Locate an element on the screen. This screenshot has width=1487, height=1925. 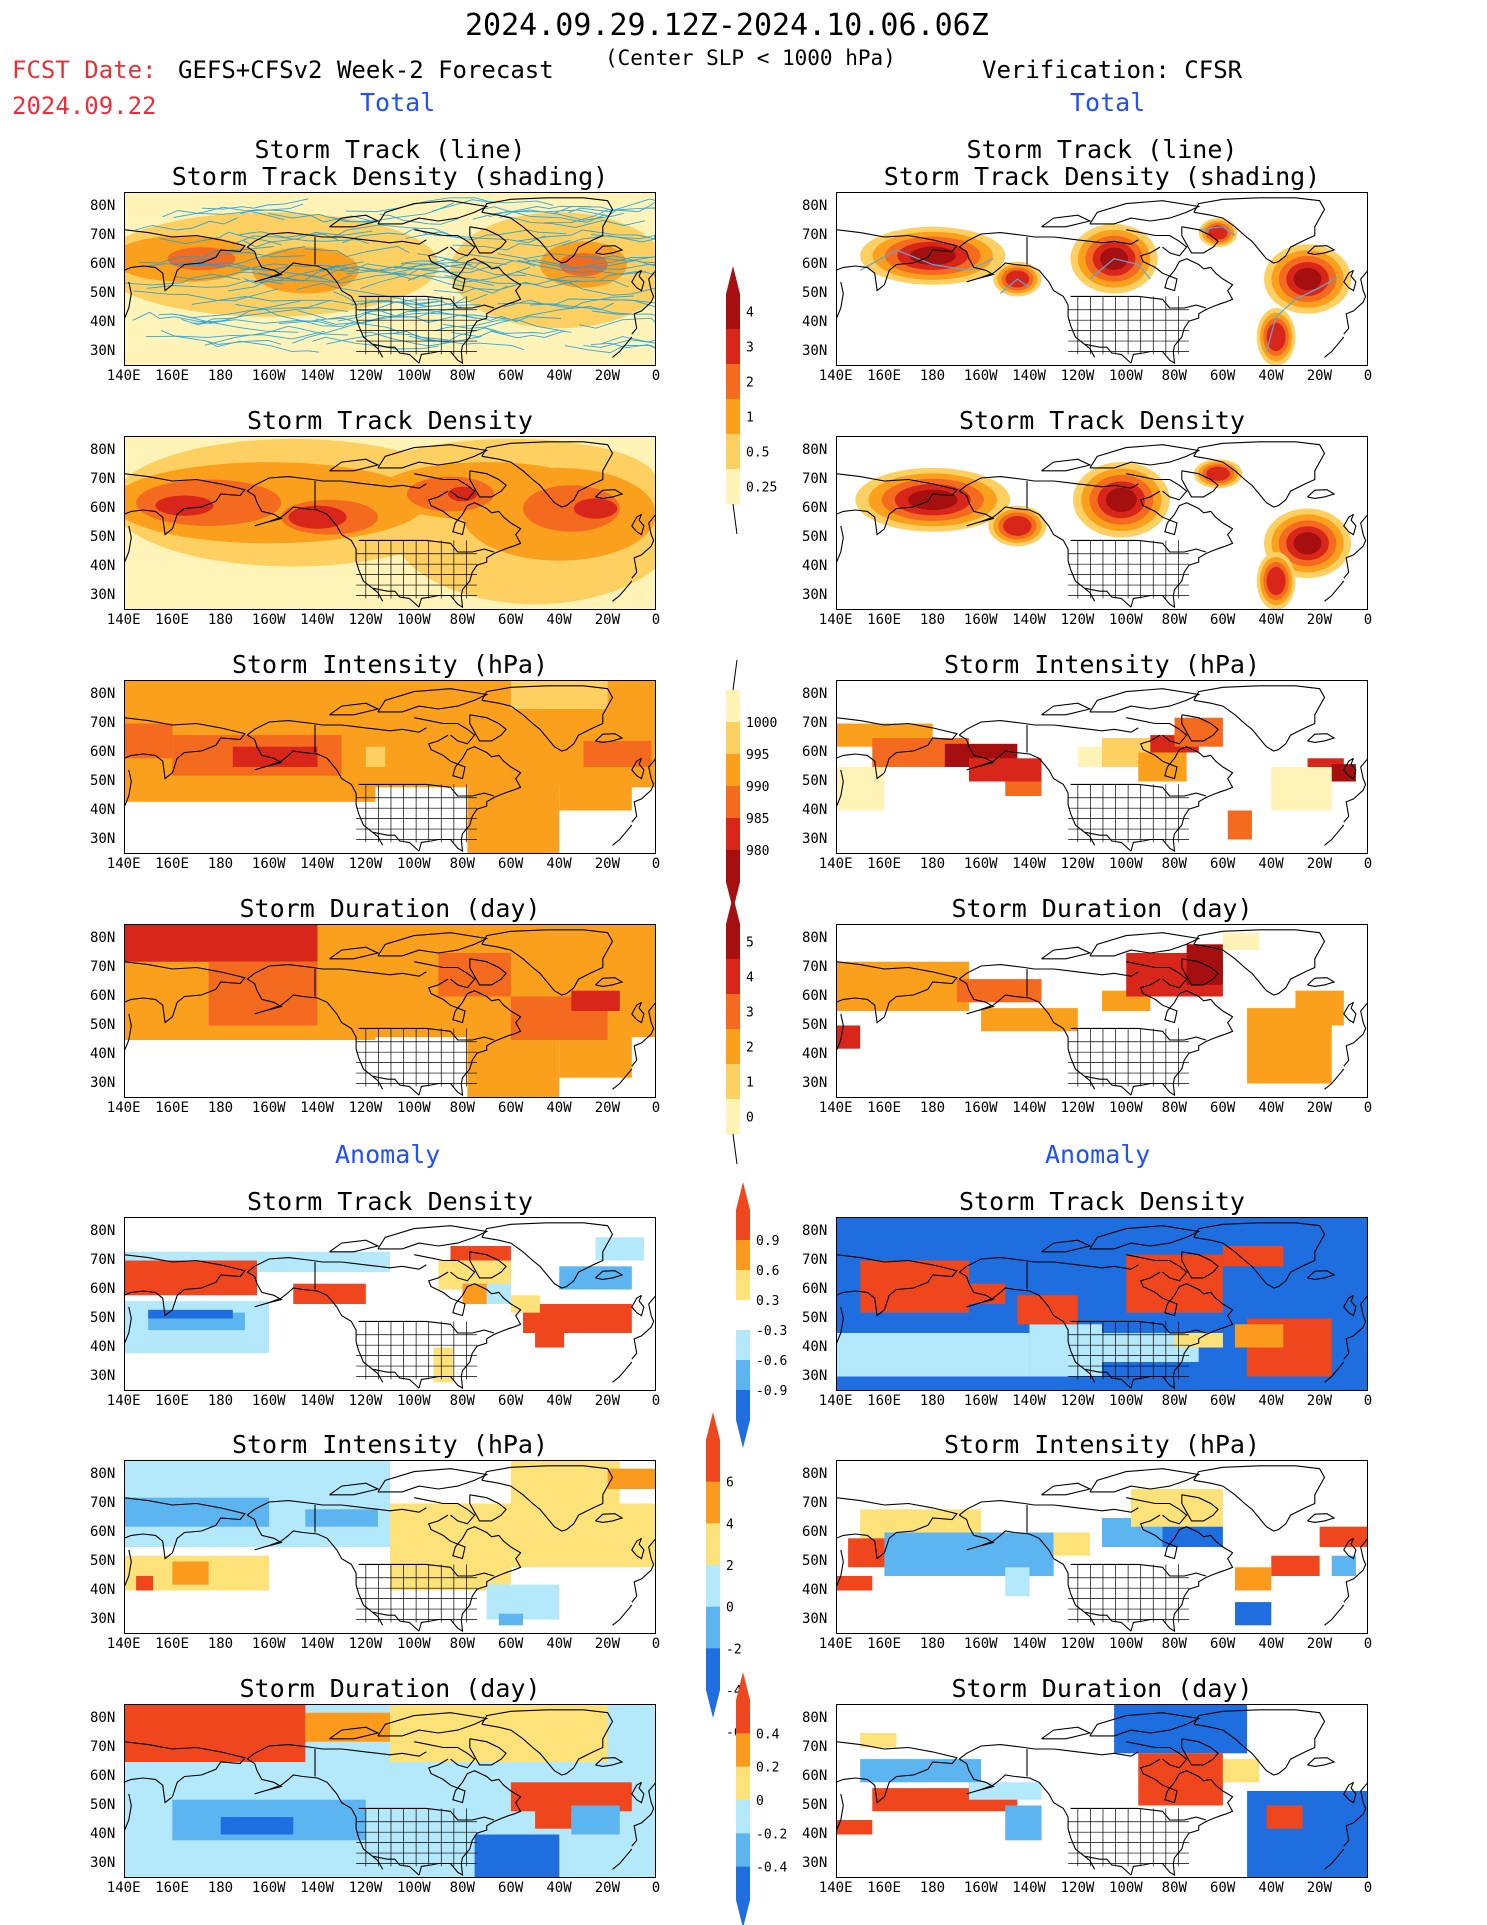
fcst-date-label: FCST Date: is located at coordinates (84, 70).